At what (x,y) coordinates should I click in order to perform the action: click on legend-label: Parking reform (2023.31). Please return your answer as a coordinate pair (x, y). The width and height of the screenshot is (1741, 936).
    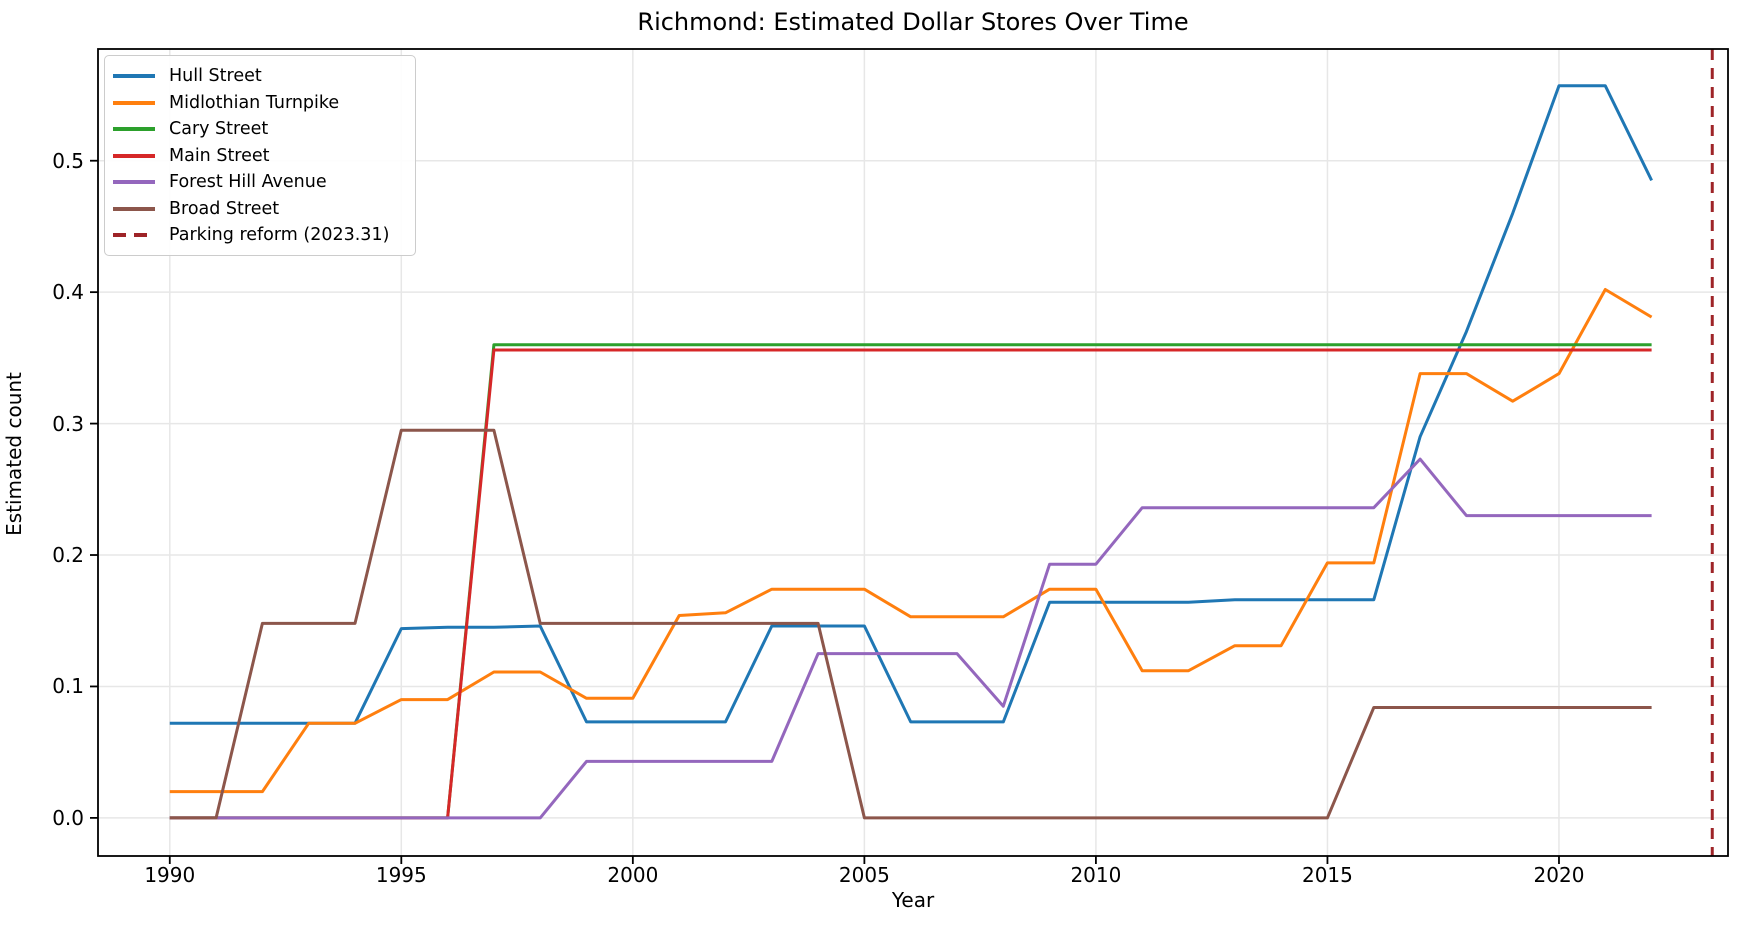
    Looking at the image, I should click on (279, 235).